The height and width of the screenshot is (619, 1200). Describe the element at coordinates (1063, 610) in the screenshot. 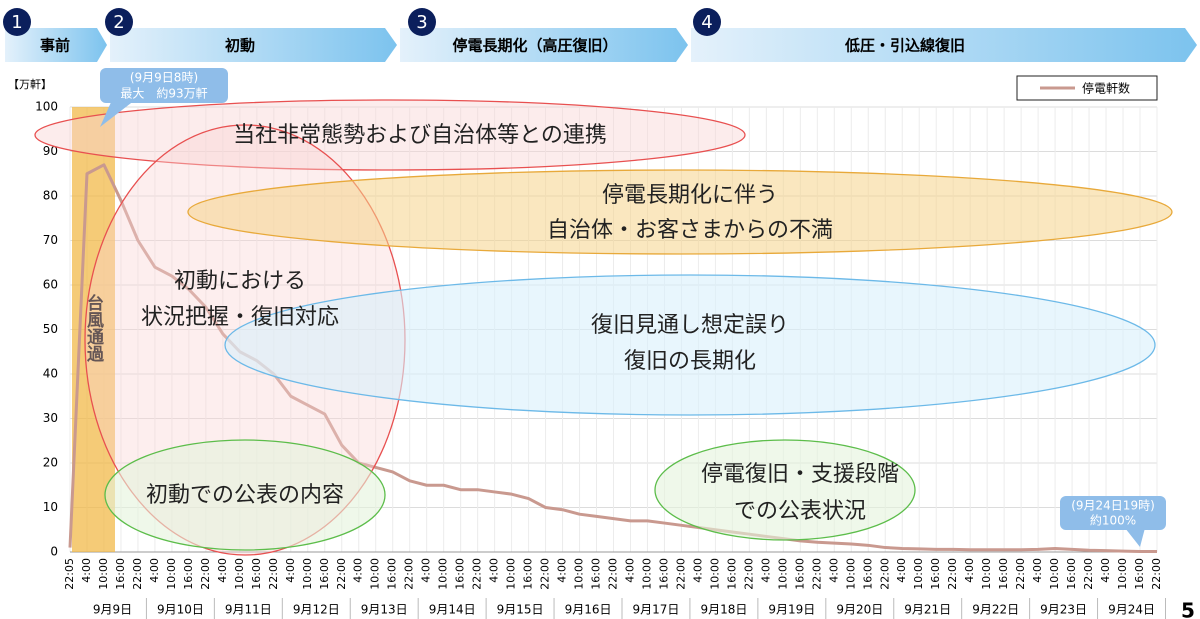

I see `day-label: 9月23日` at that location.